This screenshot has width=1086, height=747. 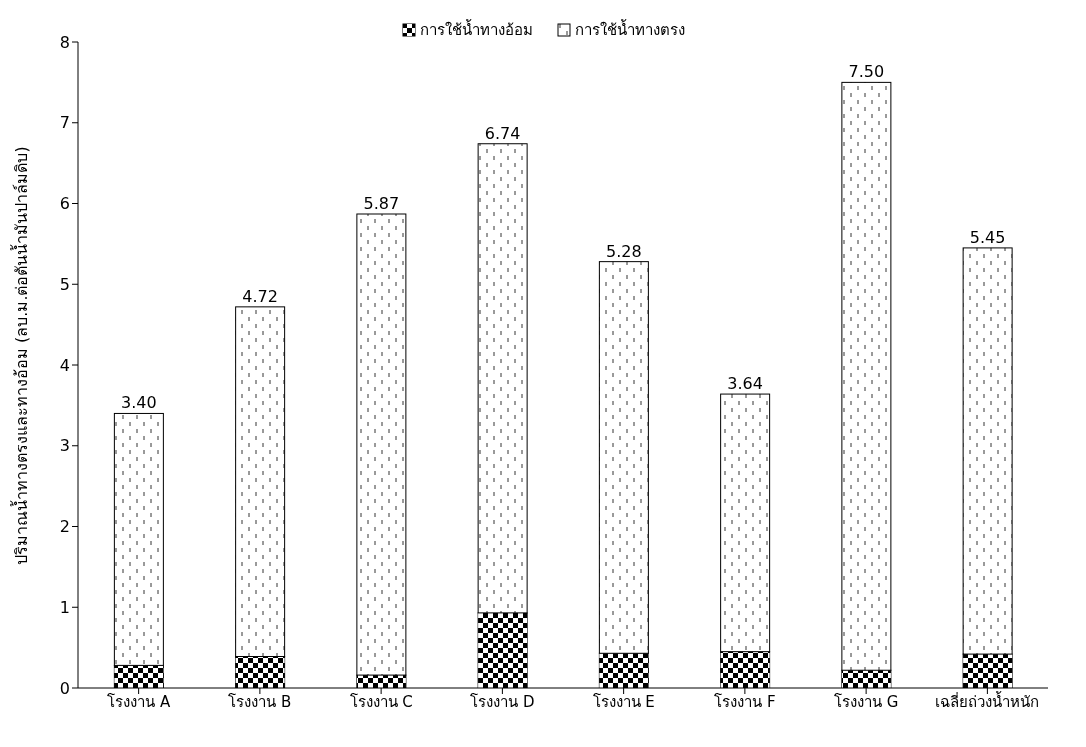 What do you see at coordinates (20, 355) in the screenshot?
I see `y-axis-title: ปริมาณน้ำทางตรงและทางอ้อม (ลบ.ม.ต่อตันน้ำมันปาล์มดิบ)` at bounding box center [20, 355].